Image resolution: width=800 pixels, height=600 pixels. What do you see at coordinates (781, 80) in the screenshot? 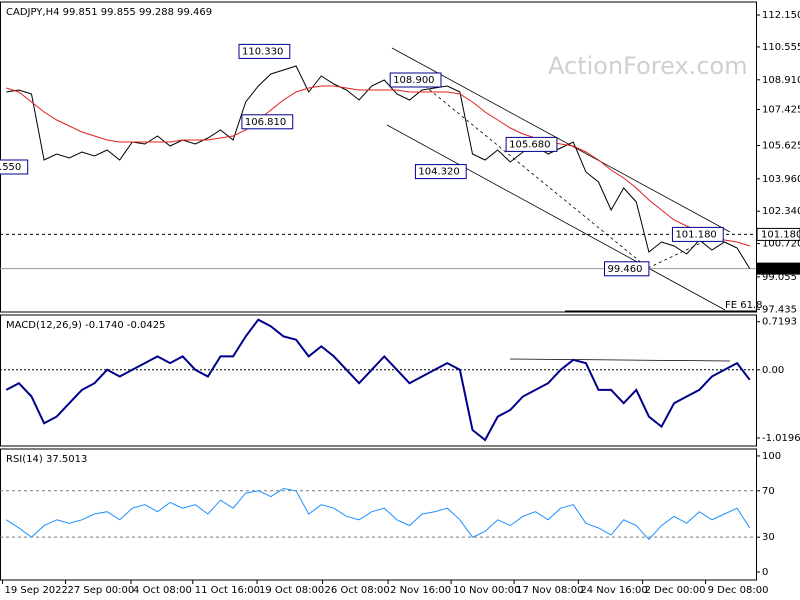
I see `y-tick-label: 108.910` at bounding box center [781, 80].